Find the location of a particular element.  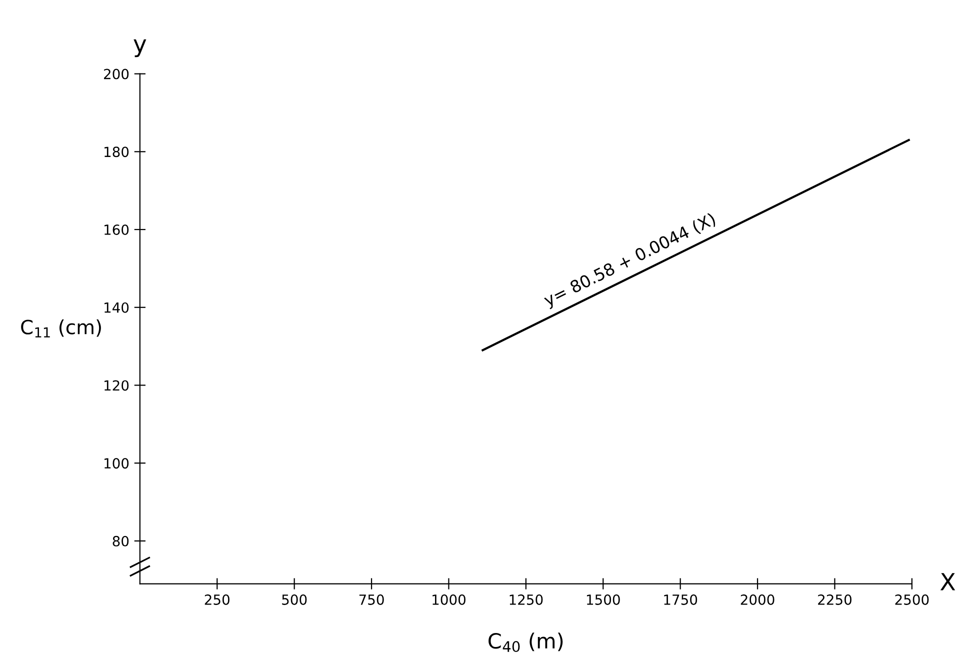

y-axis-title: C$_{11}$ (cm) is located at coordinates (61, 328).